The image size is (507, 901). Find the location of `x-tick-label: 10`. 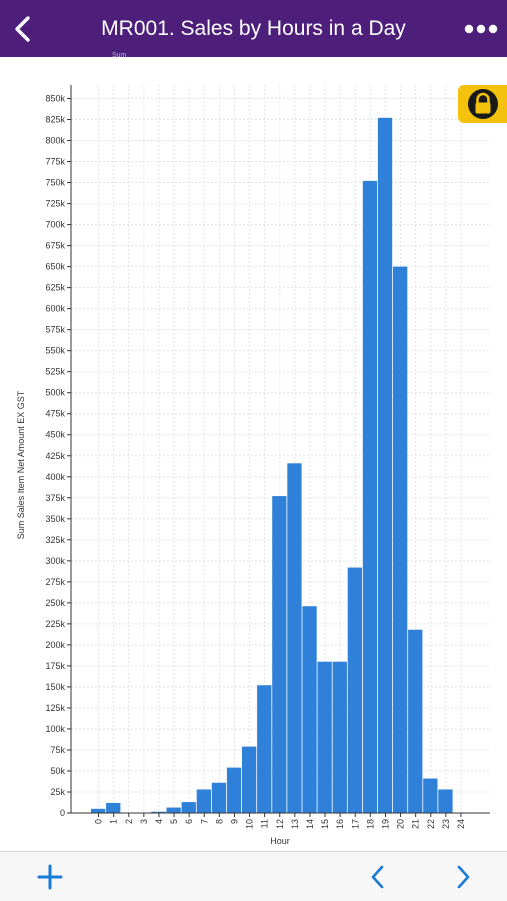

x-tick-label: 10 is located at coordinates (250, 824).